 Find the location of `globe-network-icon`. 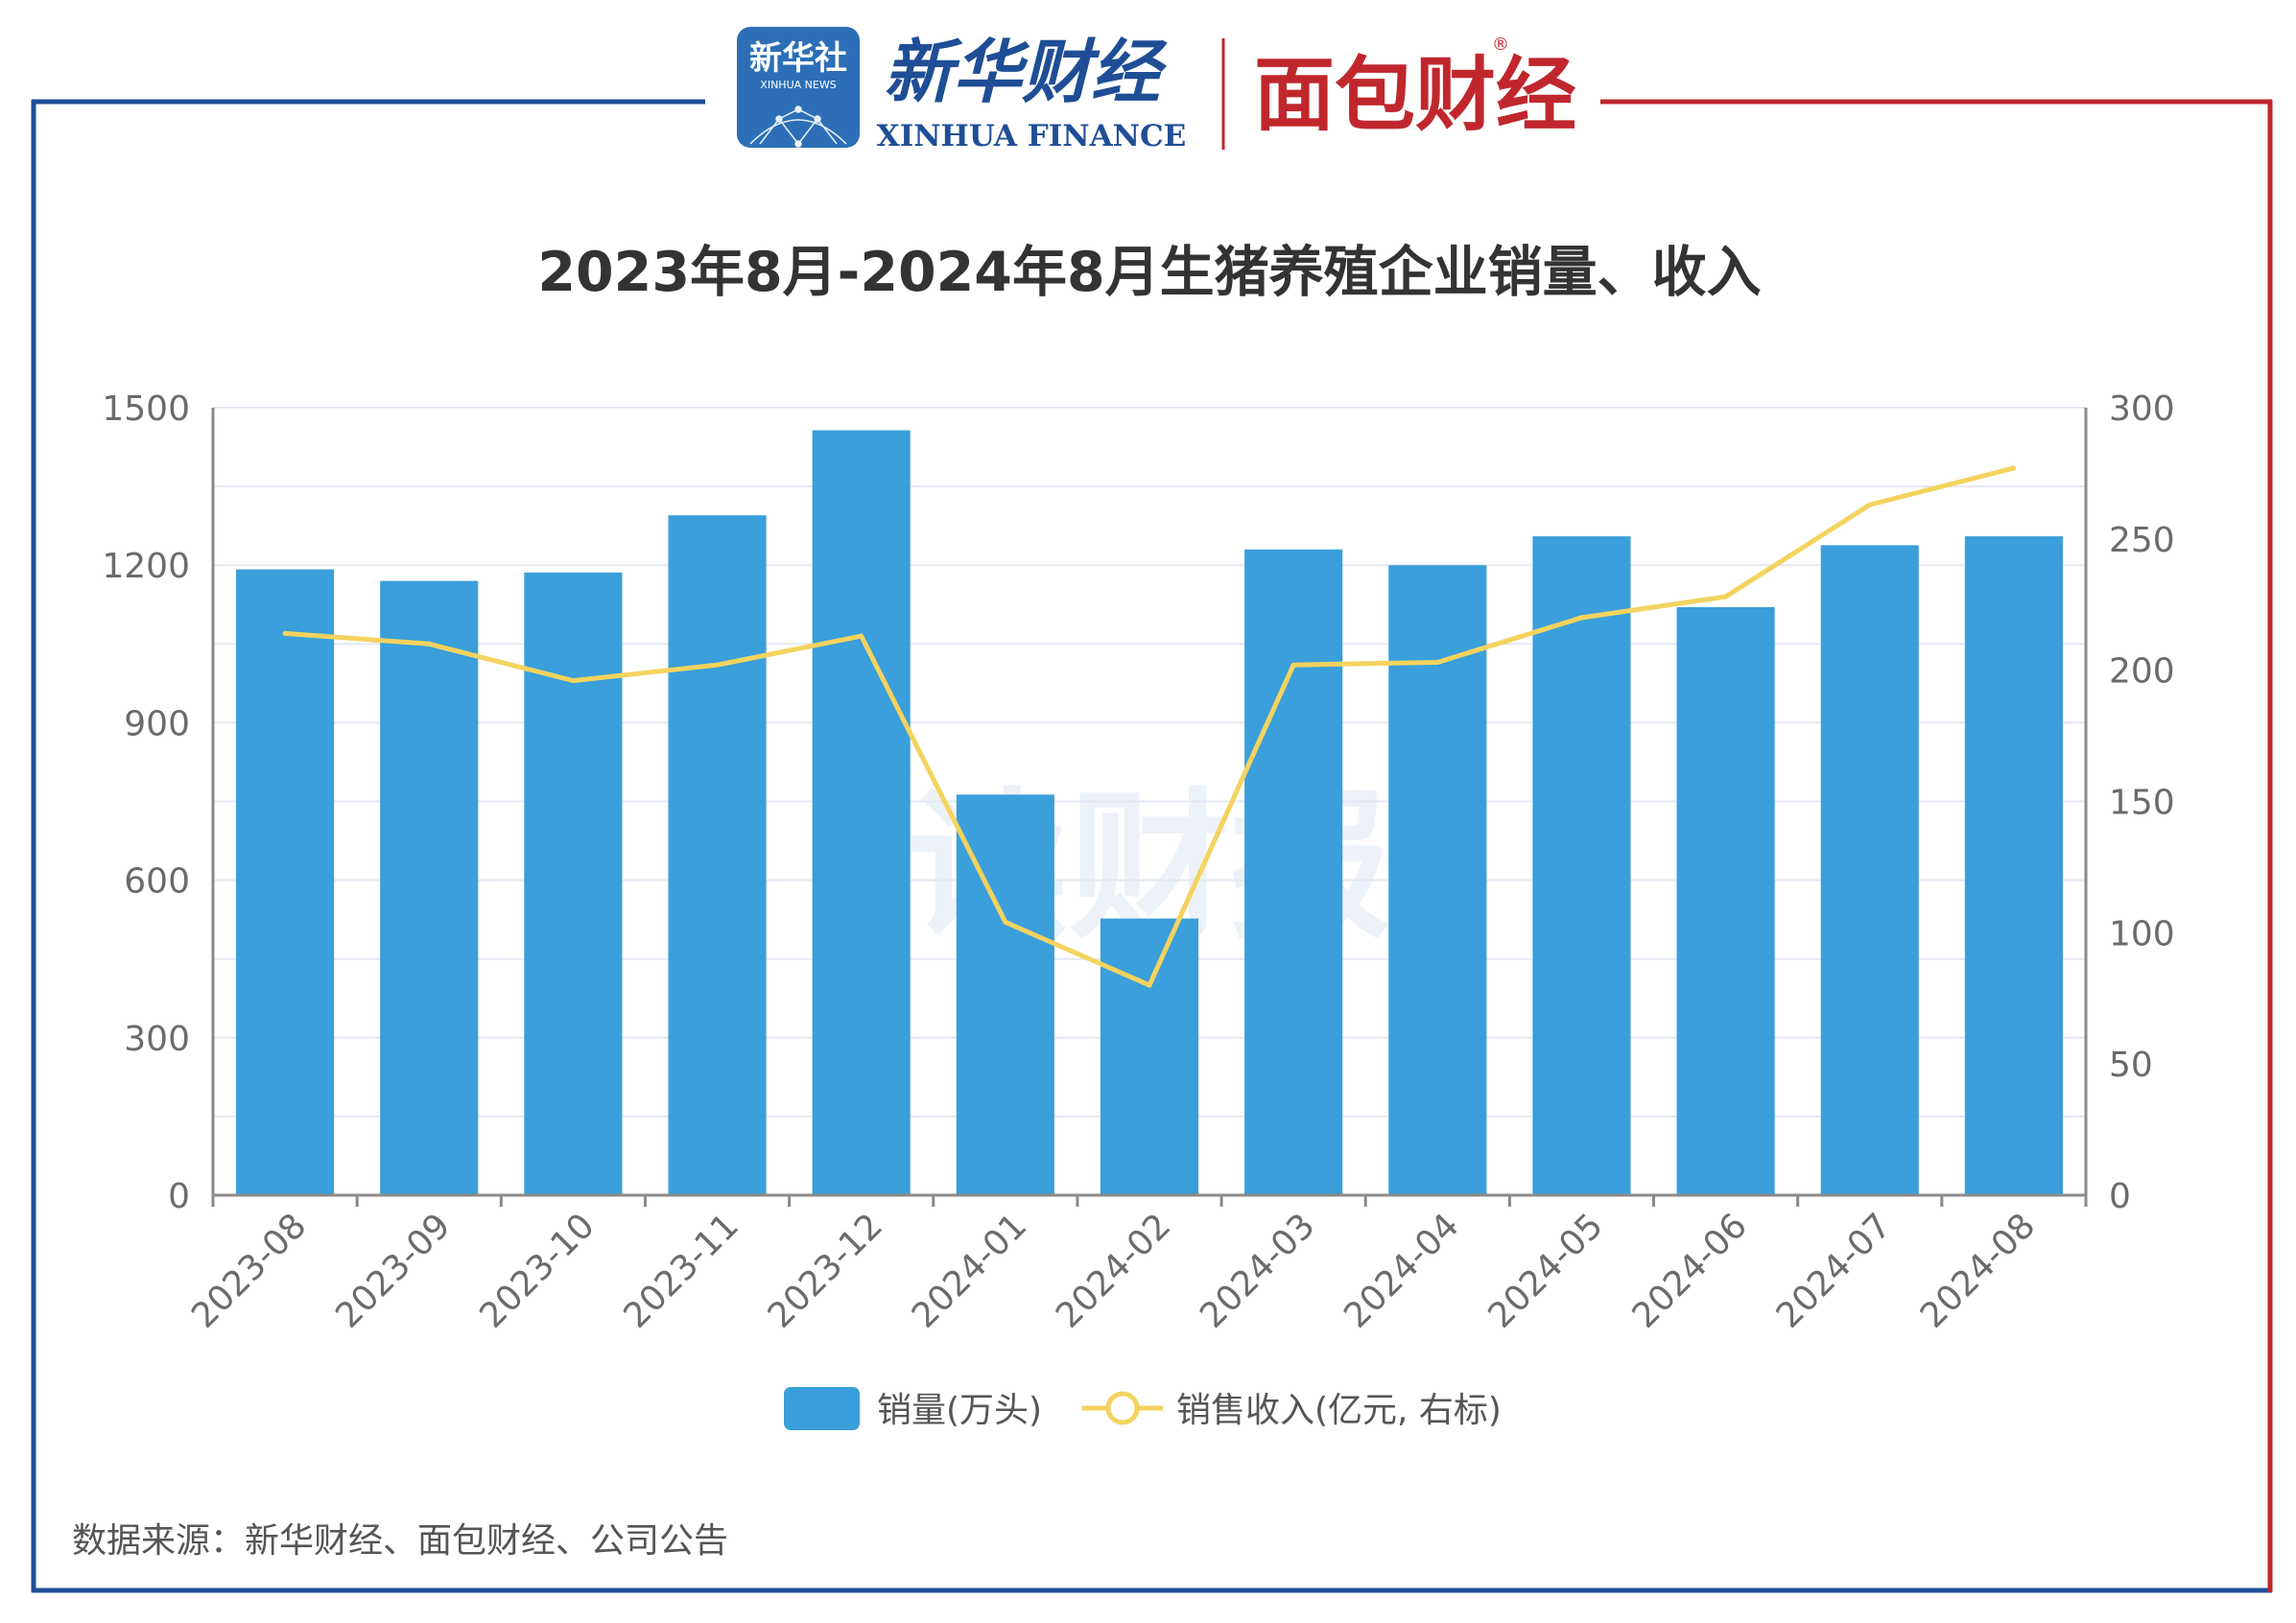

globe-network-icon is located at coordinates (798, 127).